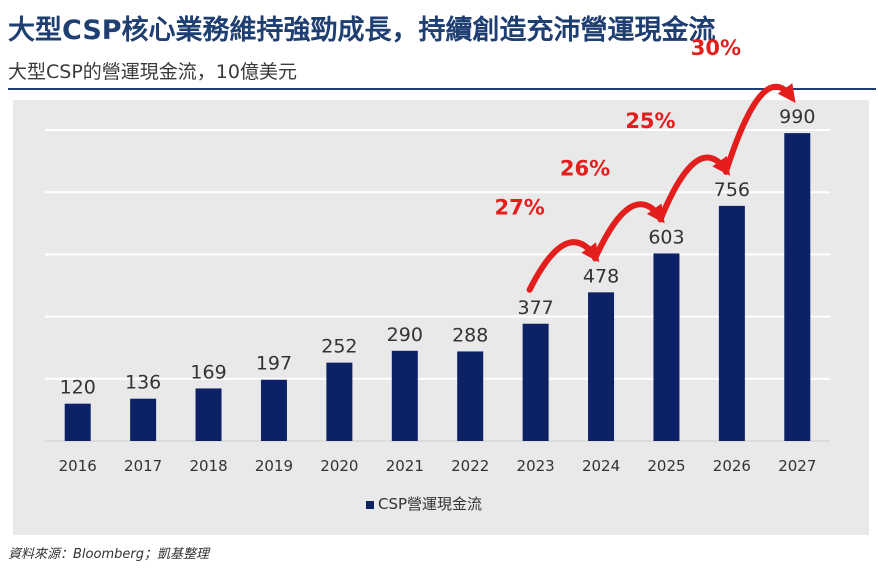 This screenshot has height=572, width=878. I want to click on data-label: 136, so click(143, 383).